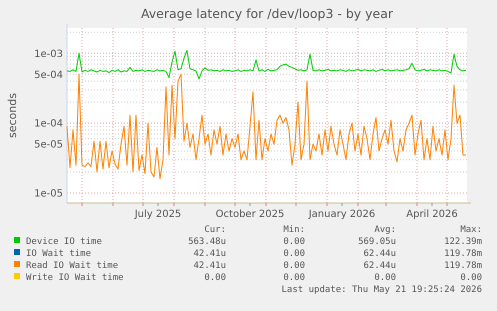 Image resolution: width=497 pixels, height=311 pixels. What do you see at coordinates (48, 194) in the screenshot?
I see `y-tick-label: 1e-05` at bounding box center [48, 194].